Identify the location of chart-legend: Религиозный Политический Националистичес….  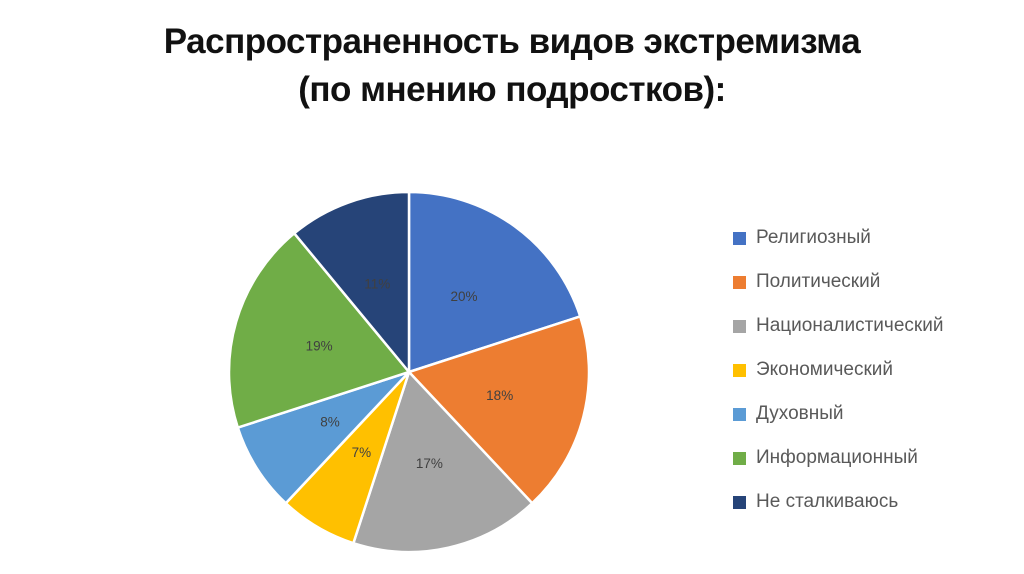
(838, 380).